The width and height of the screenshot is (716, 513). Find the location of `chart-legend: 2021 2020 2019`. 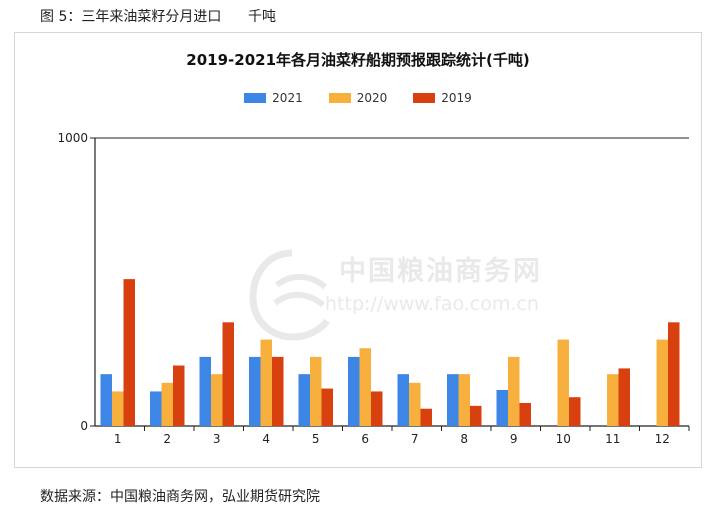

chart-legend: 2021 2020 2019 is located at coordinates (358, 98).